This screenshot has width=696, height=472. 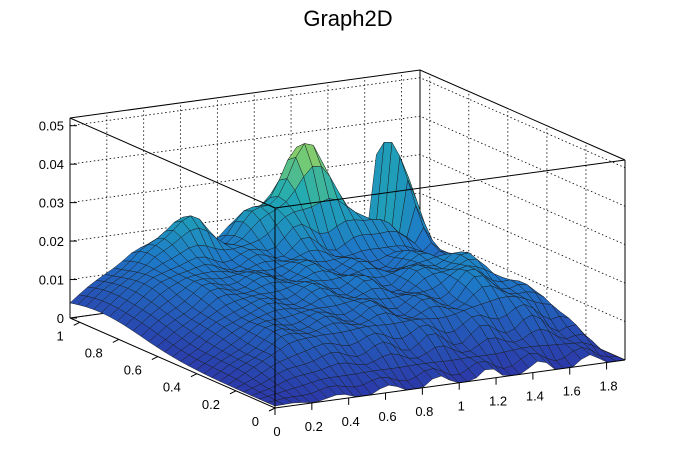 What do you see at coordinates (445, 400) in the screenshot?
I see `x-axis: 0 0.2 0.4 0.6 0.8 1 1.2 1.4 1.6 1.8` at bounding box center [445, 400].